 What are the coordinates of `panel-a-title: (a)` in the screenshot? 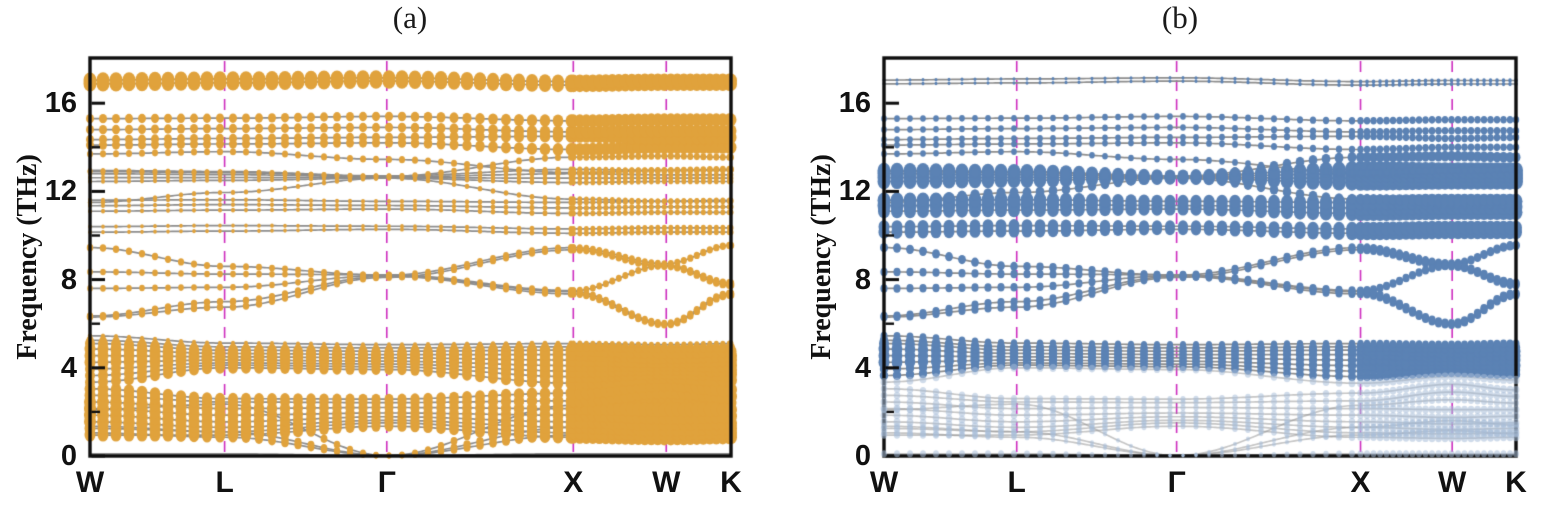 It's located at (410, 17).